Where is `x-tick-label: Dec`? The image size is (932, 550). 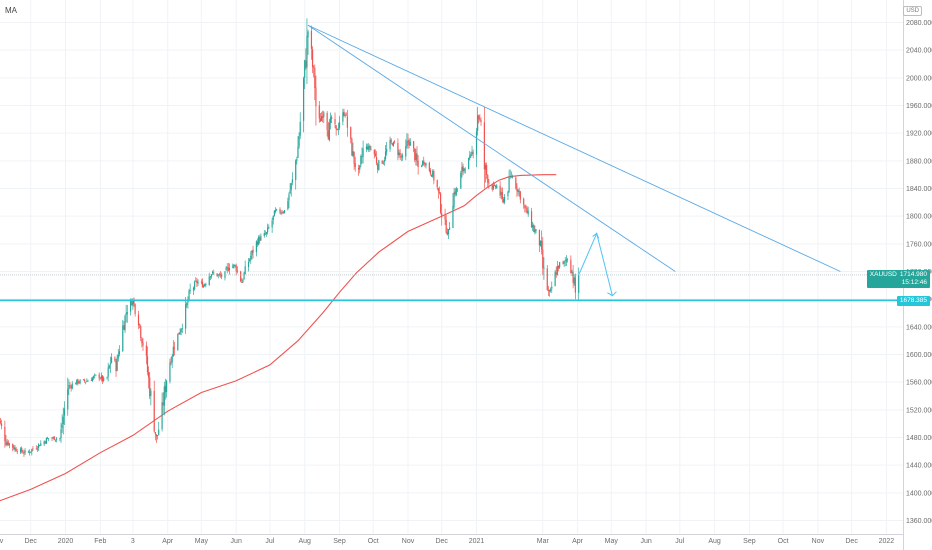
x-tick-label: Dec is located at coordinates (851, 541).